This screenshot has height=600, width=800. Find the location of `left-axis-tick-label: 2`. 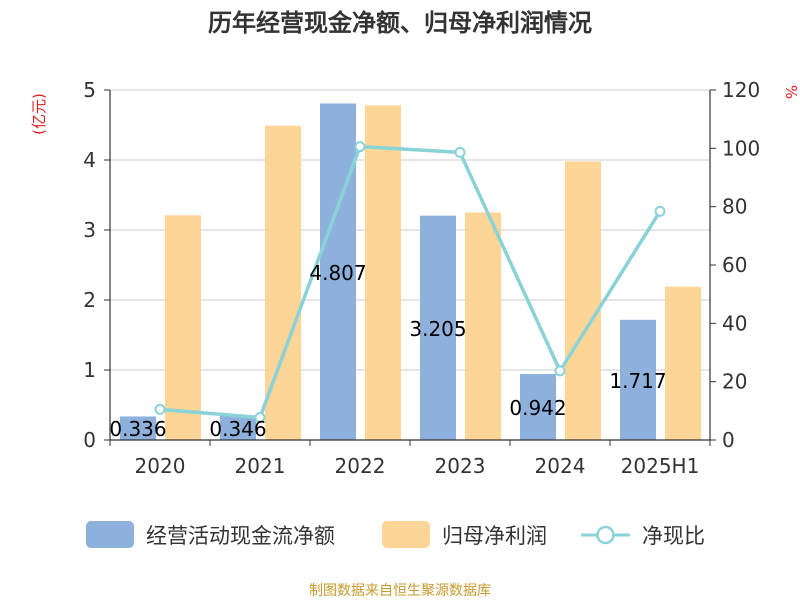

left-axis-tick-label: 2 is located at coordinates (89, 300).